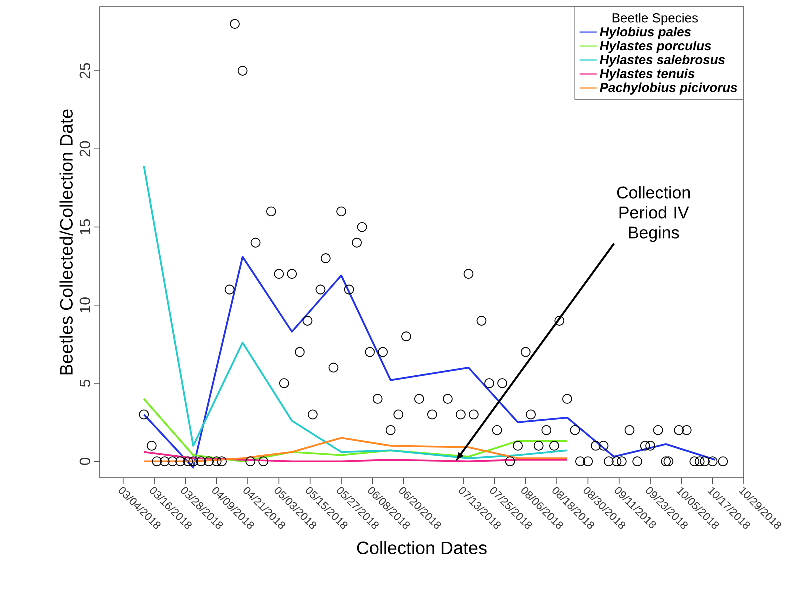  Describe the element at coordinates (66, 242) in the screenshot. I see `y-axis-title: Beetles Collected/Collection Date` at that location.